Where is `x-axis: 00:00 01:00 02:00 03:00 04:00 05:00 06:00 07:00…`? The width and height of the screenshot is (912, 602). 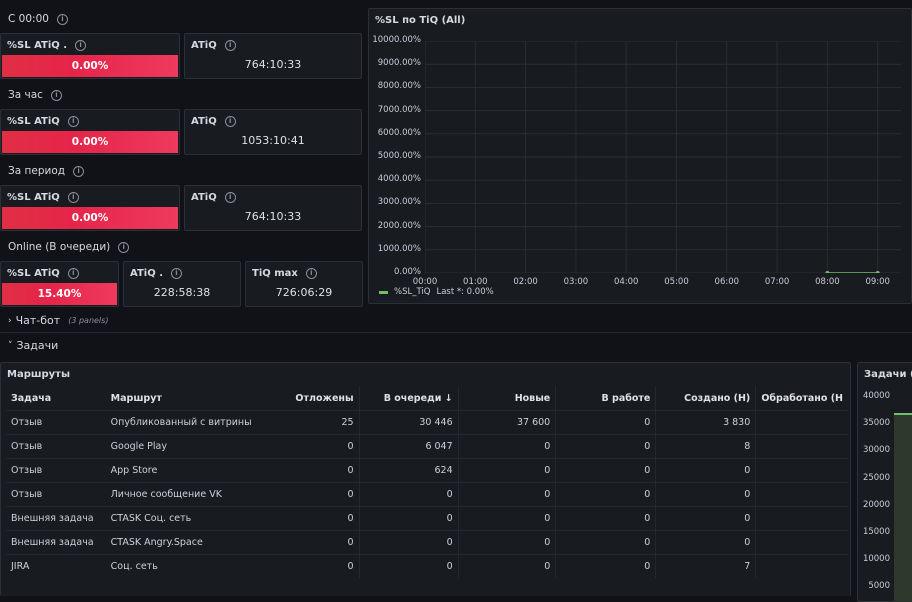 x-axis: 00:00 01:00 02:00 03:00 04:00 05:00 06:00 07:00… is located at coordinates (657, 284).